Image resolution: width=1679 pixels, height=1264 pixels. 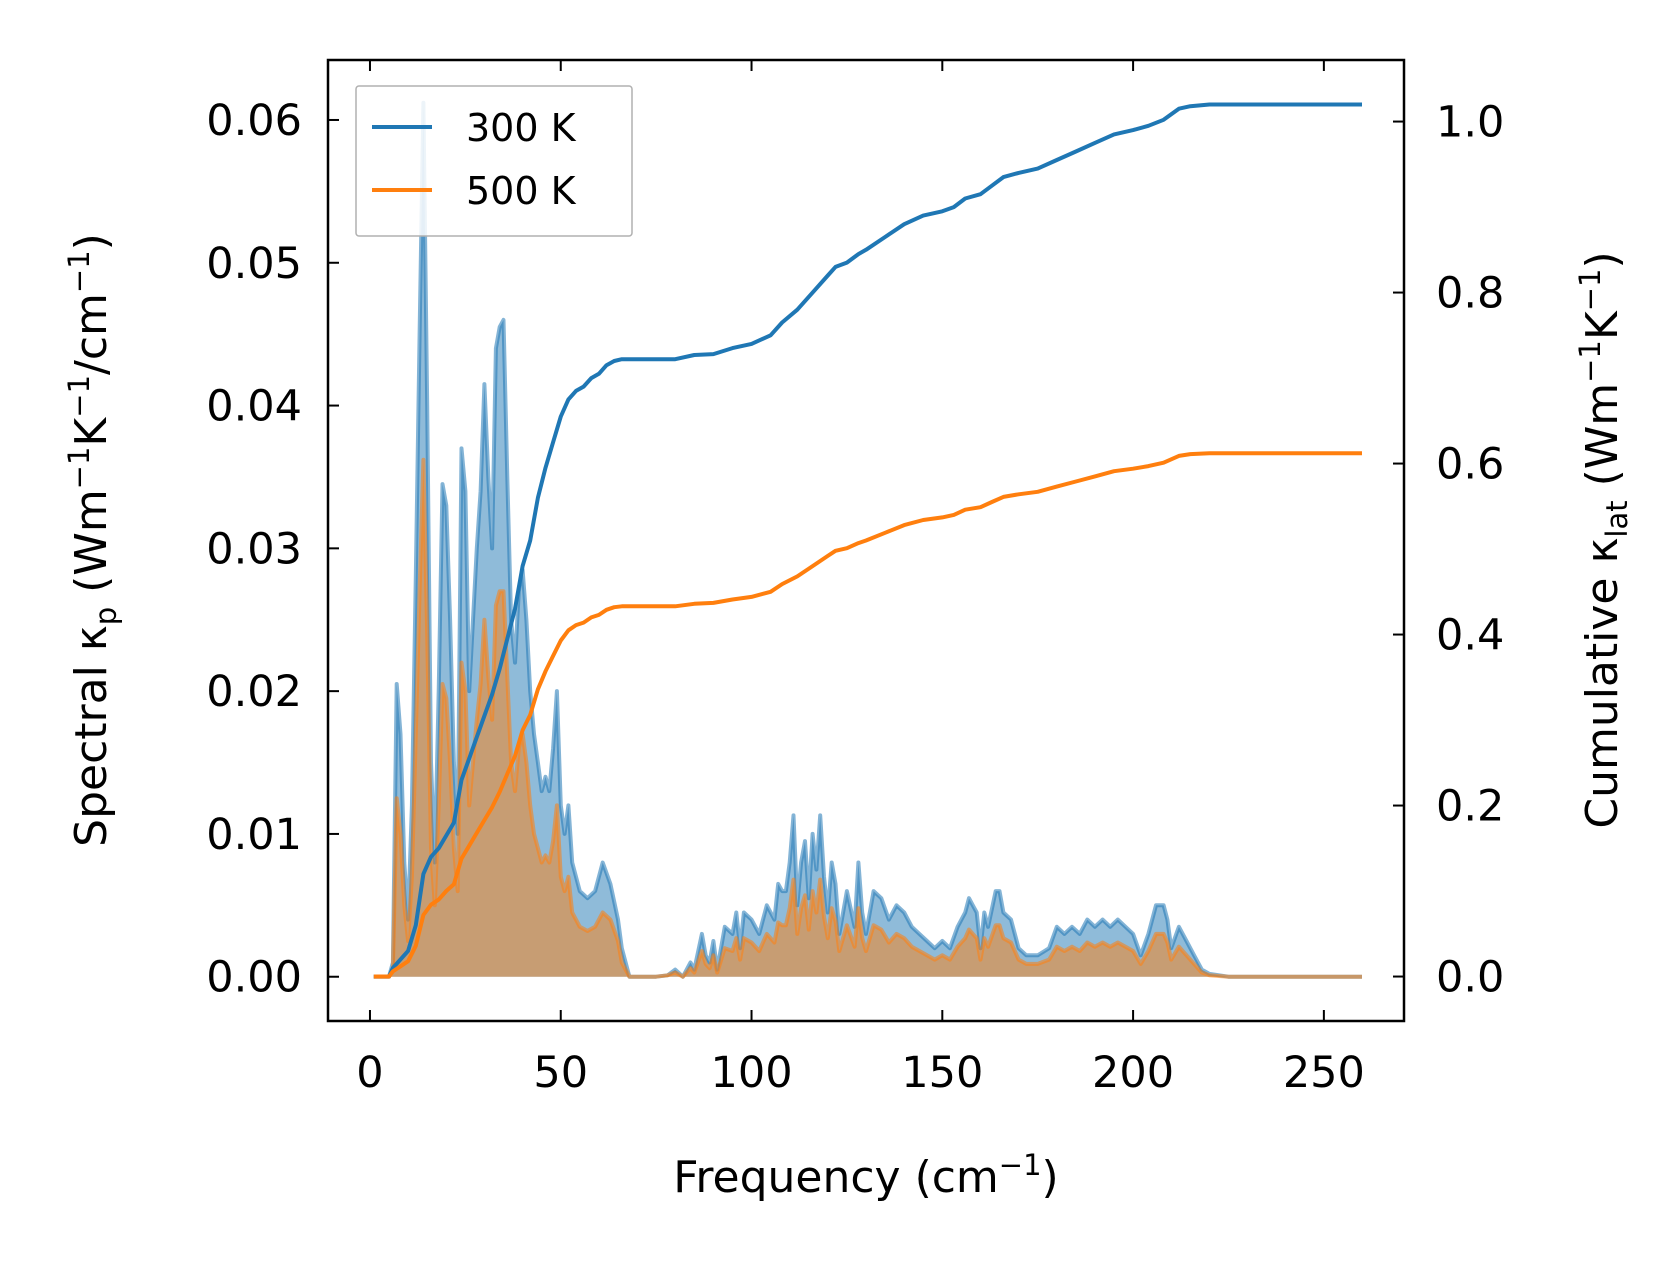 I want to click on x-tick-label: 50, so click(x=560, y=1073).